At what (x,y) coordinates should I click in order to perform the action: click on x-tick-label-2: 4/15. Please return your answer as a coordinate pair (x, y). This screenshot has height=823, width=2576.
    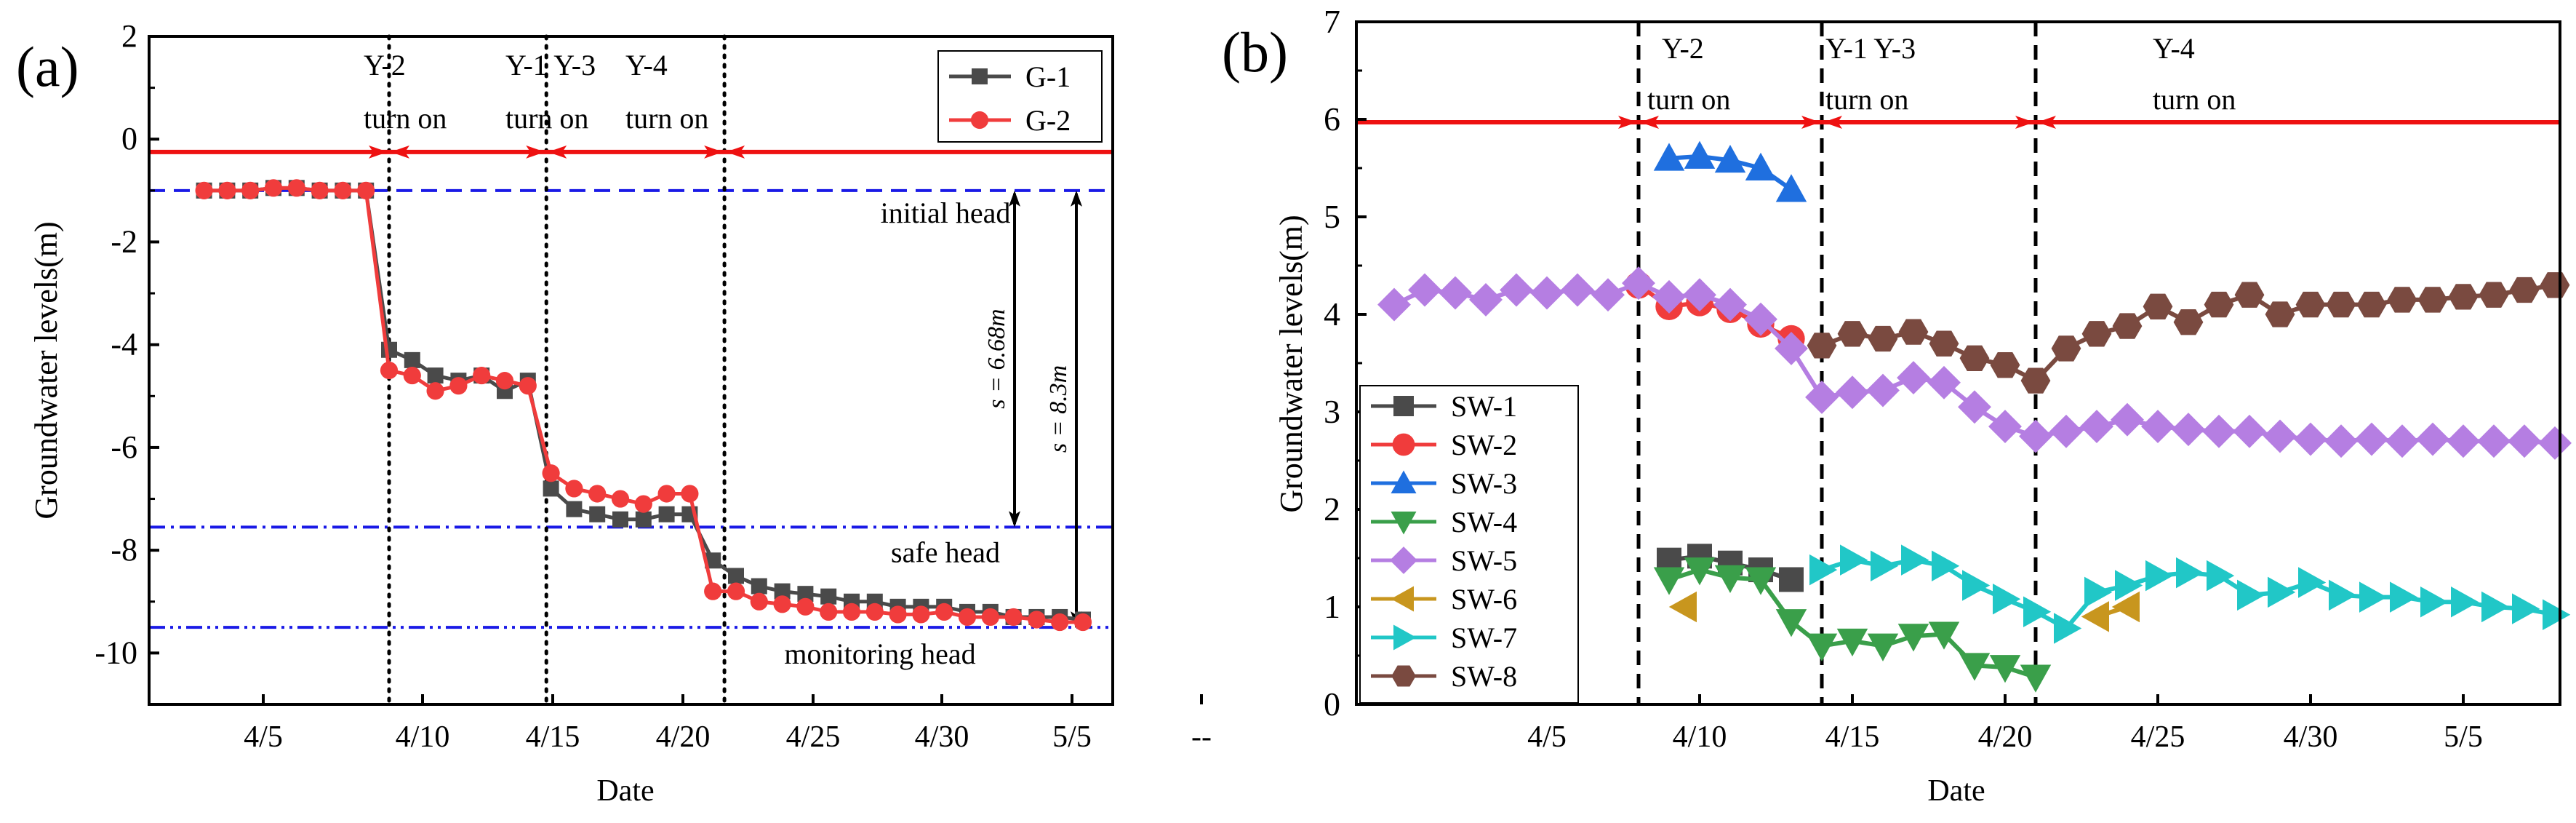
    Looking at the image, I should click on (553, 737).